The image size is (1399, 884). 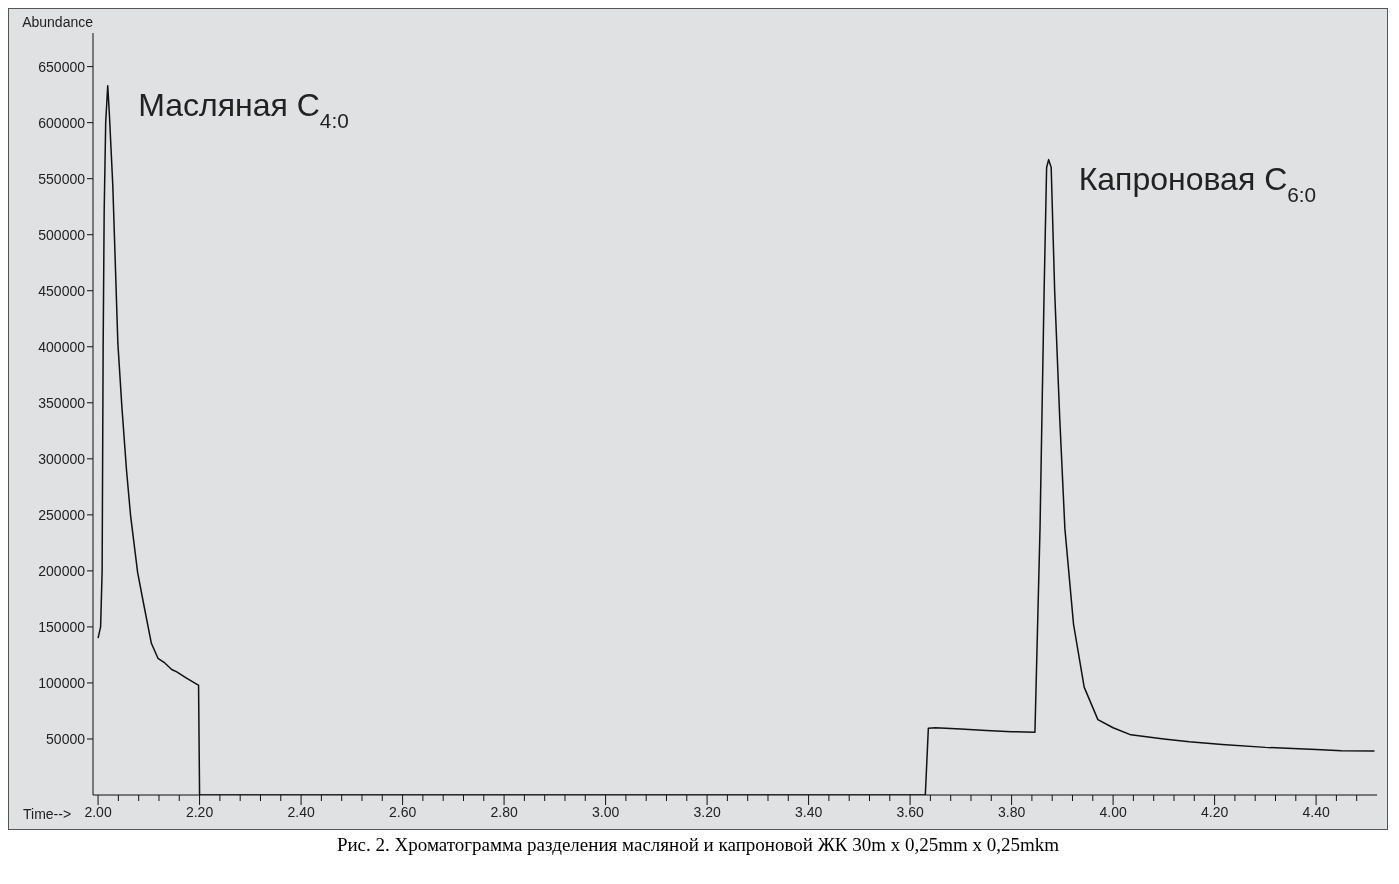 What do you see at coordinates (62, 178) in the screenshot?
I see `y-tick-label: 550000` at bounding box center [62, 178].